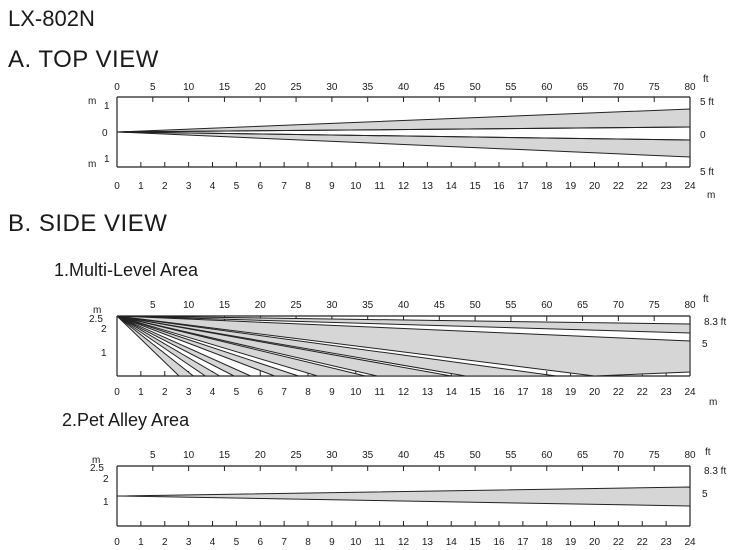  I want to click on m-tick-label: 12, so click(404, 186).